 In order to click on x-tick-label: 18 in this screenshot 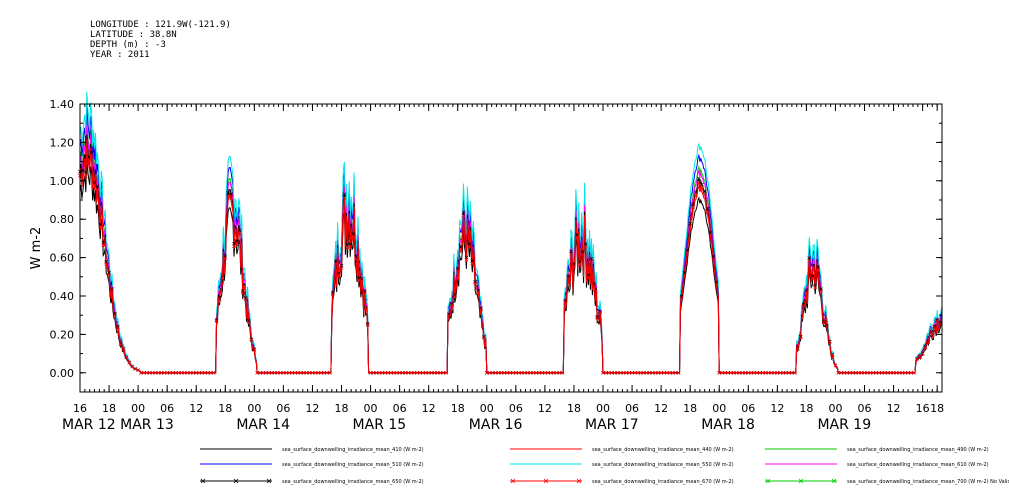, I will do `click(574, 408)`.